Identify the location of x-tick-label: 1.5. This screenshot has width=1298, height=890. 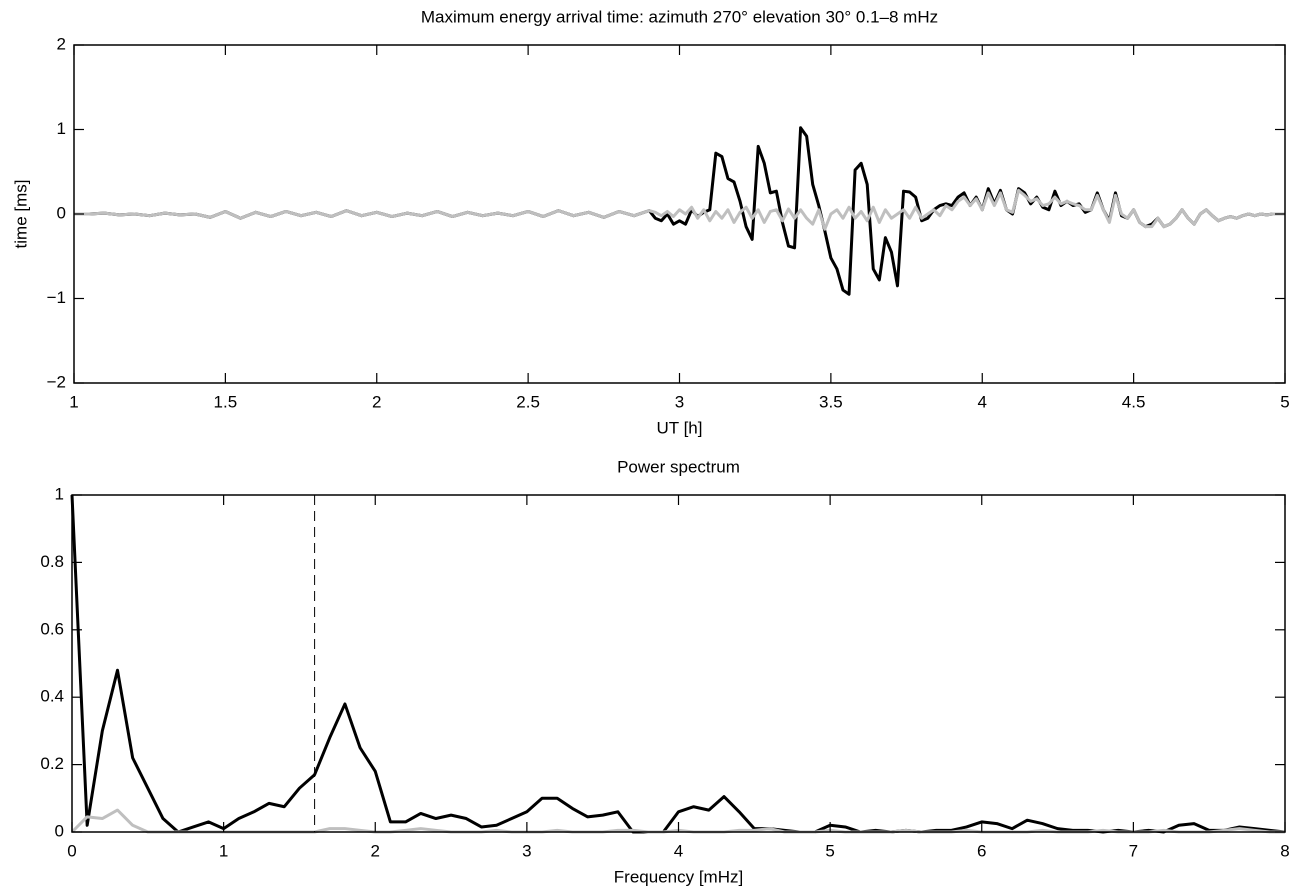
(226, 401).